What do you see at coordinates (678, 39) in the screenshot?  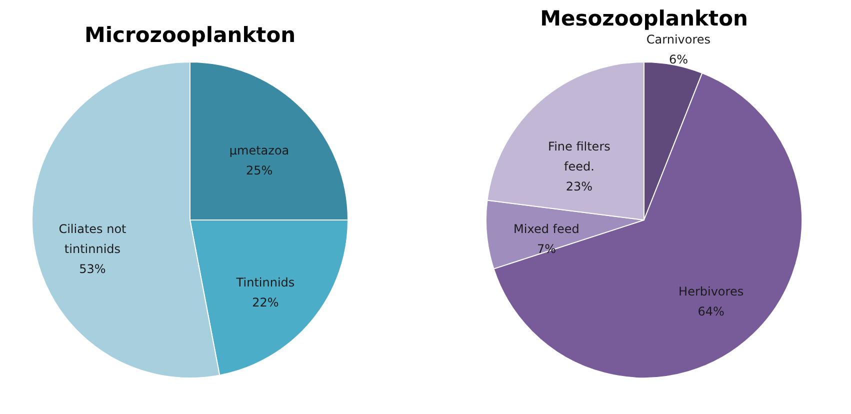 I see `slice-label: Carnivores` at bounding box center [678, 39].